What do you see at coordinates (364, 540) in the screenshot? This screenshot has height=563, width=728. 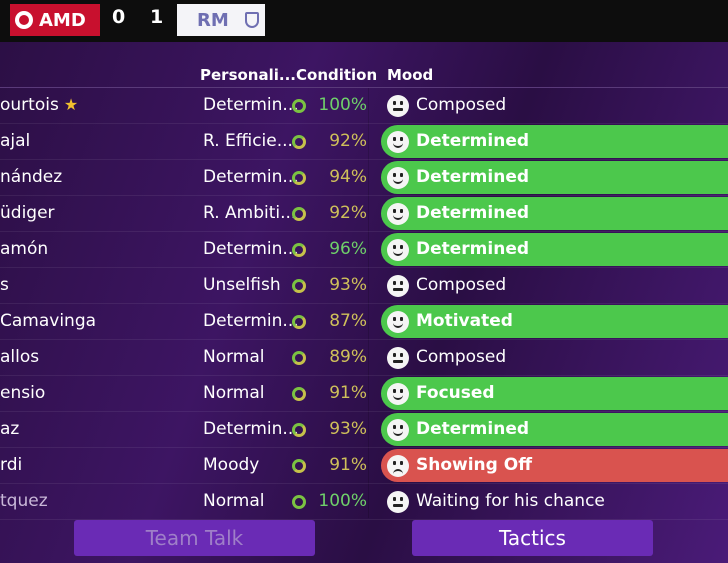 I see `footer-bar: Team Talk Tactics` at bounding box center [364, 540].